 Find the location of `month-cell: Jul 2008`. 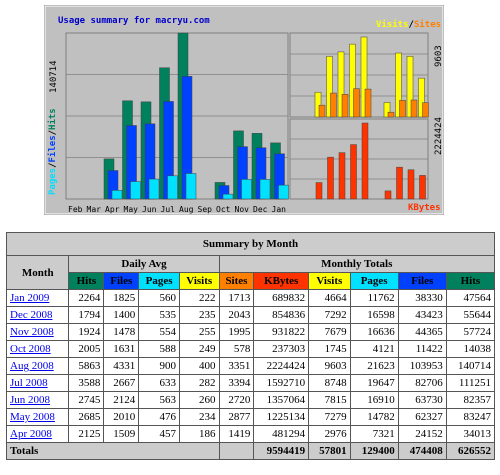

month-cell: Jul 2008 is located at coordinates (37, 383).